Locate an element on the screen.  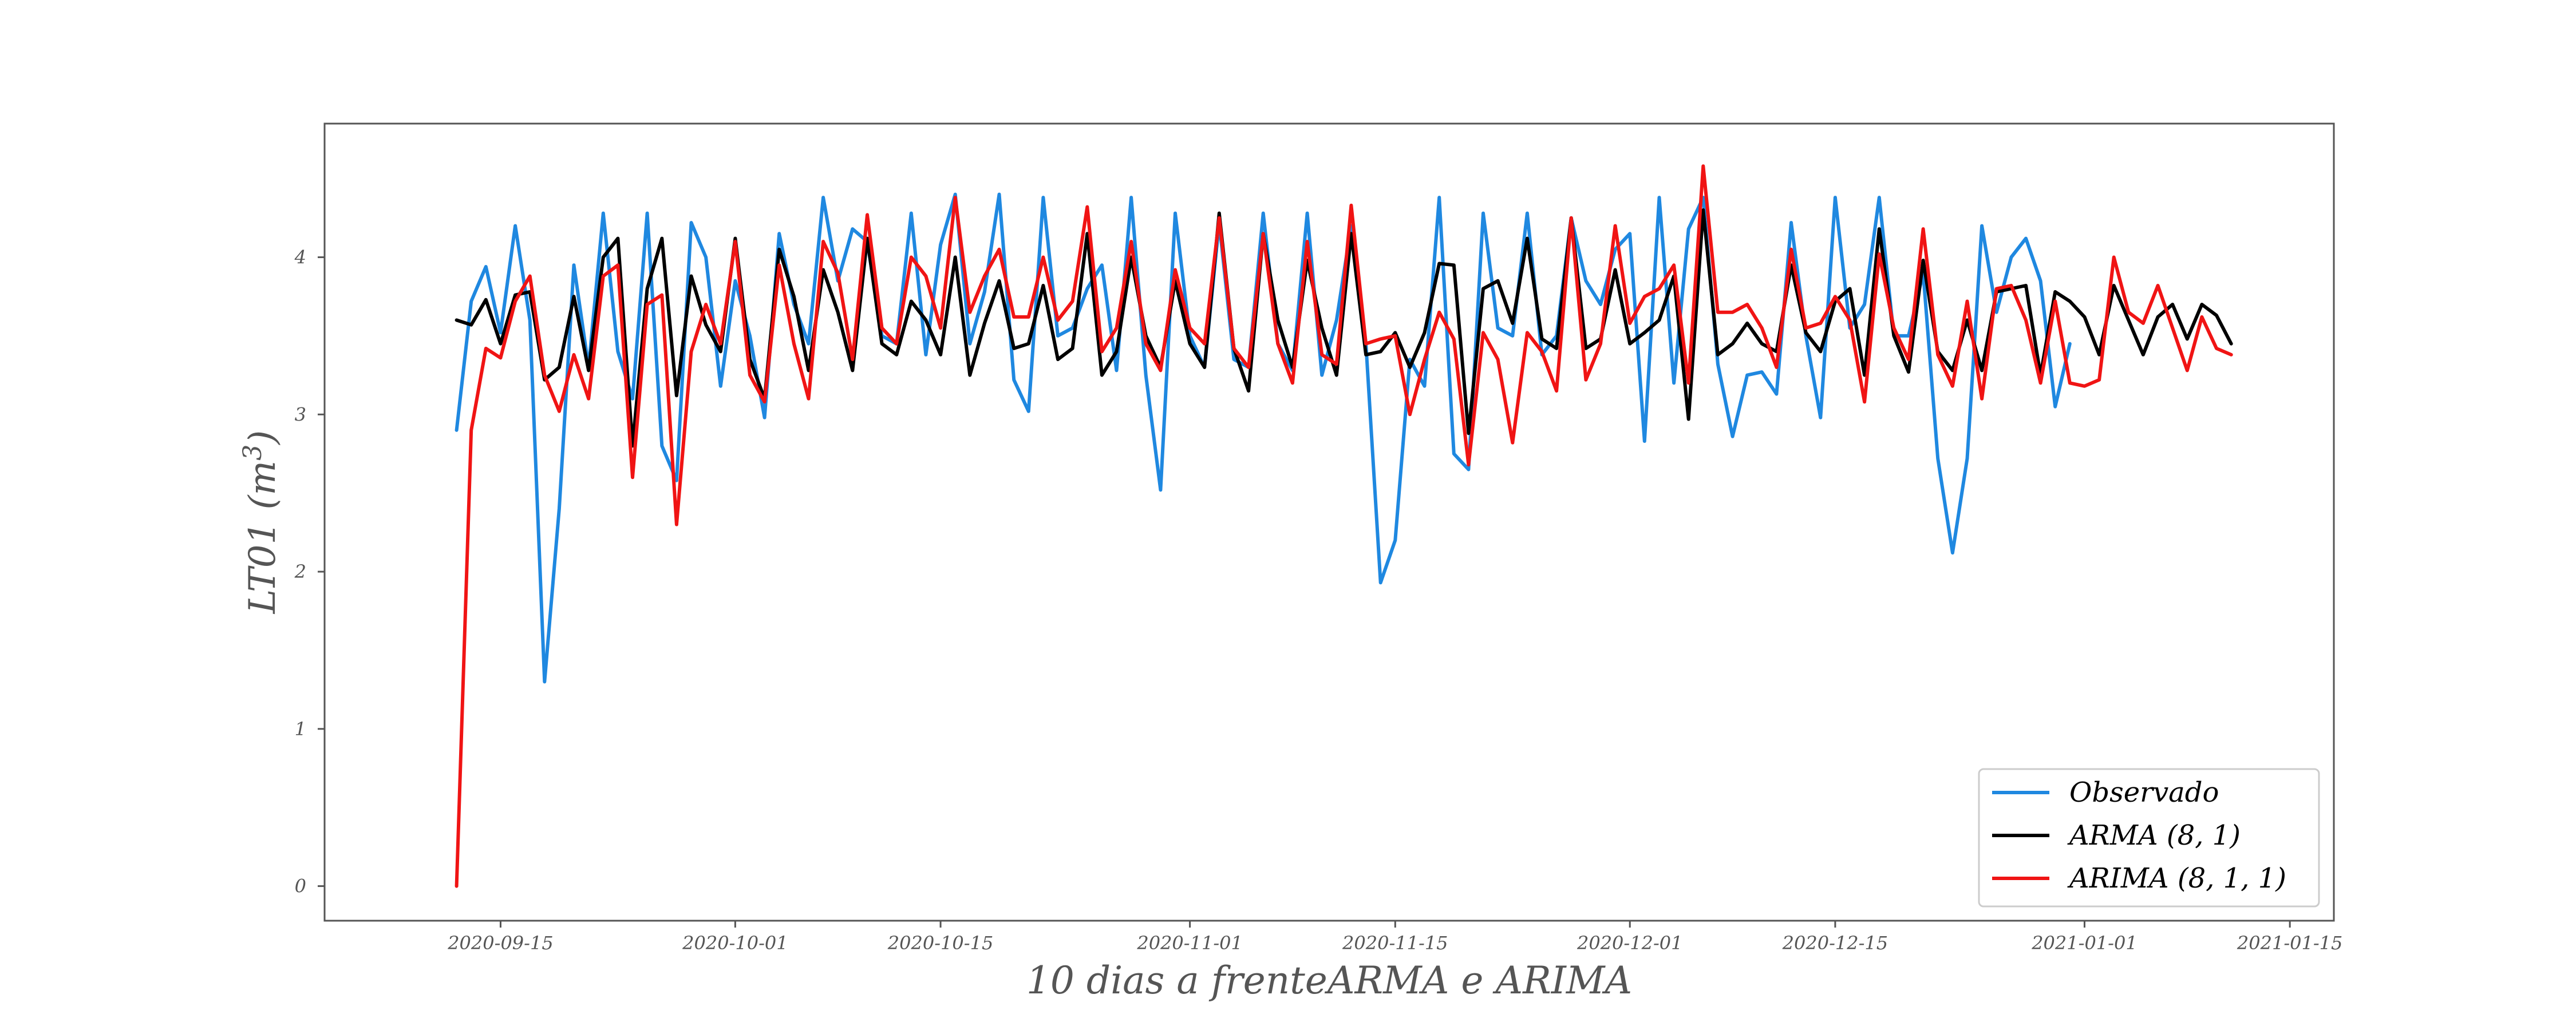
x-tick-label: 2020-12-01 is located at coordinates (1630, 943).